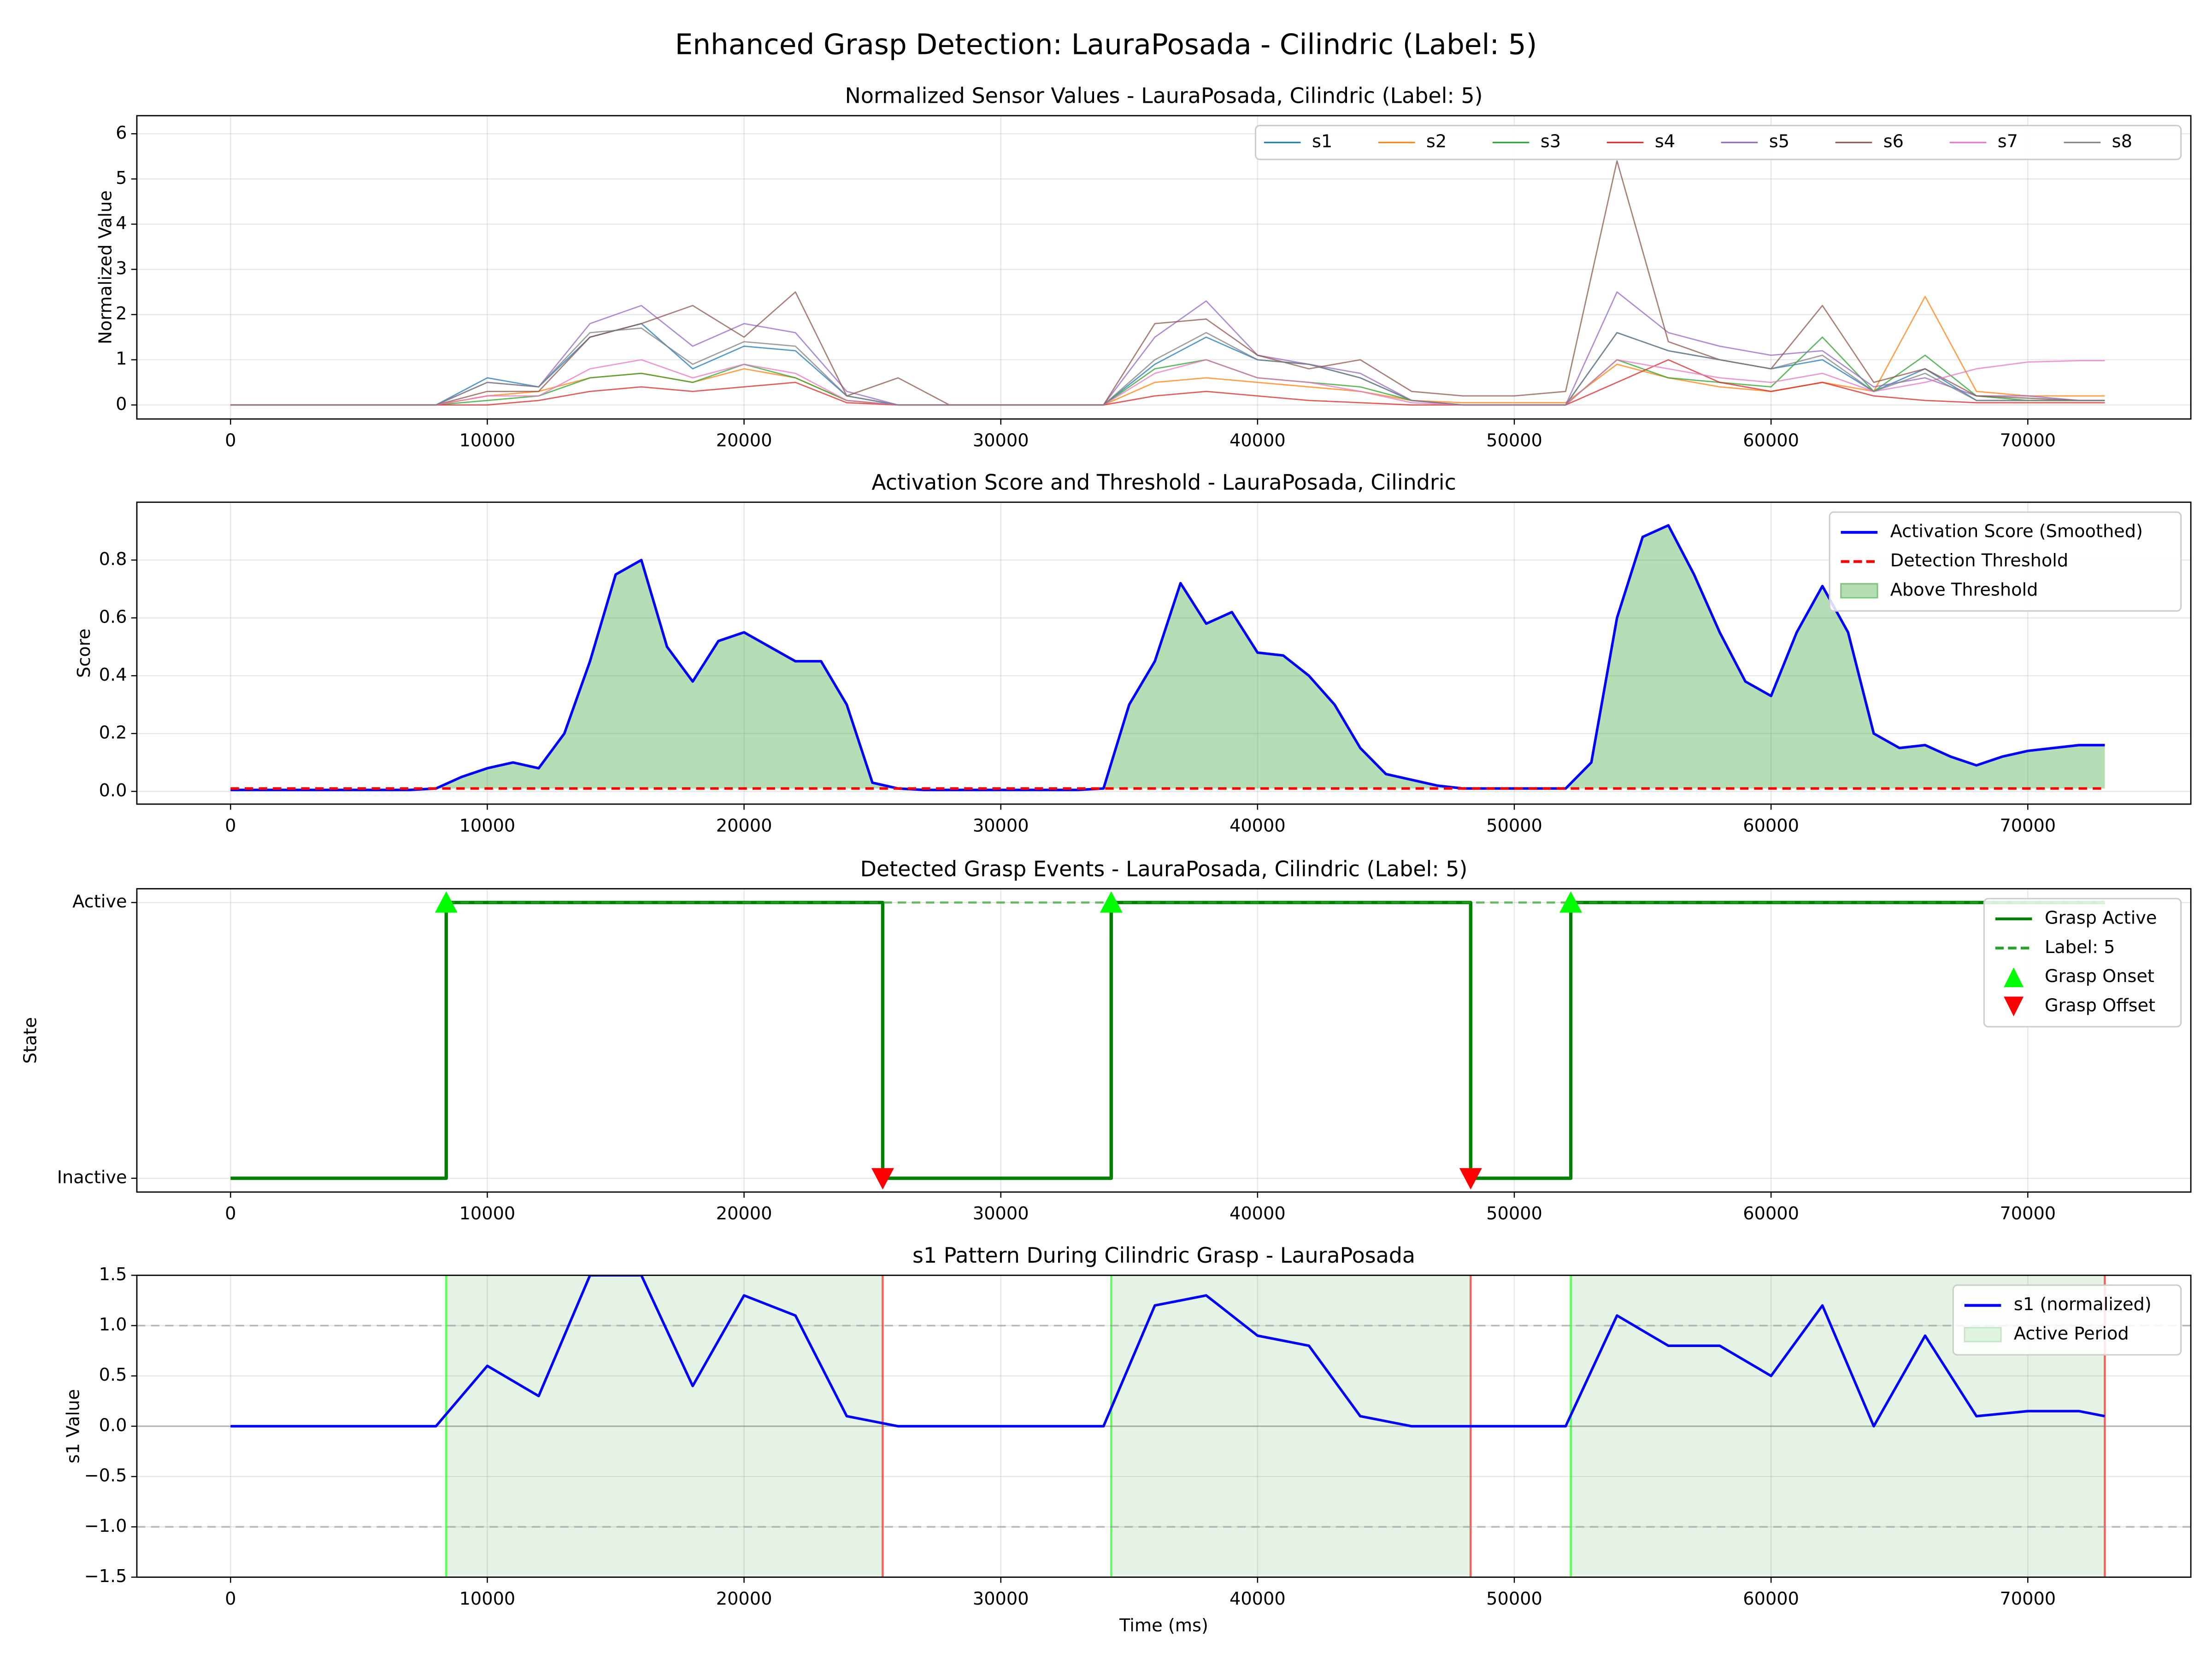 The height and width of the screenshot is (1659, 2212). Describe the element at coordinates (2016, 531) in the screenshot. I see `legend-label: Activation Score (Smoothed)` at that location.